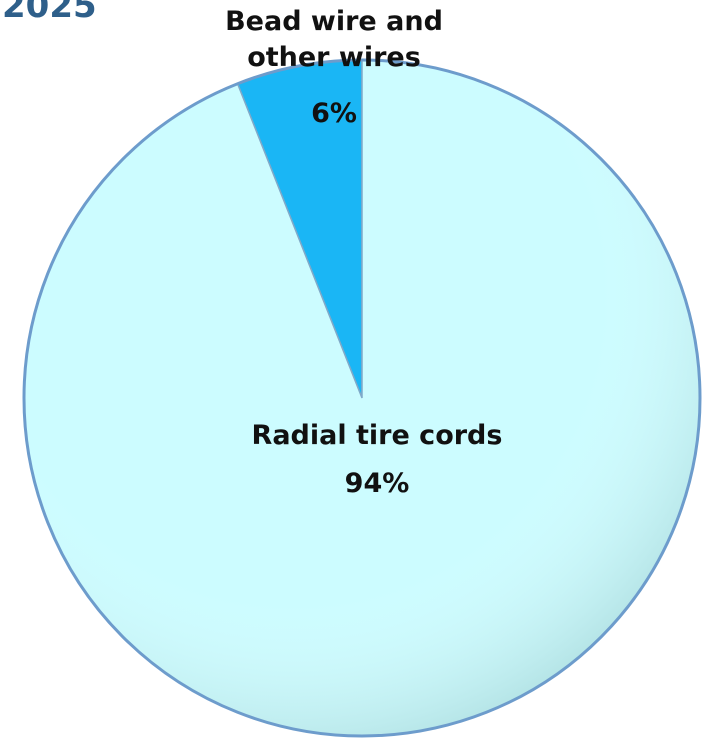 The width and height of the screenshot is (706, 745). What do you see at coordinates (377, 435) in the screenshot?
I see `slice-label: Radial tire cords` at bounding box center [377, 435].